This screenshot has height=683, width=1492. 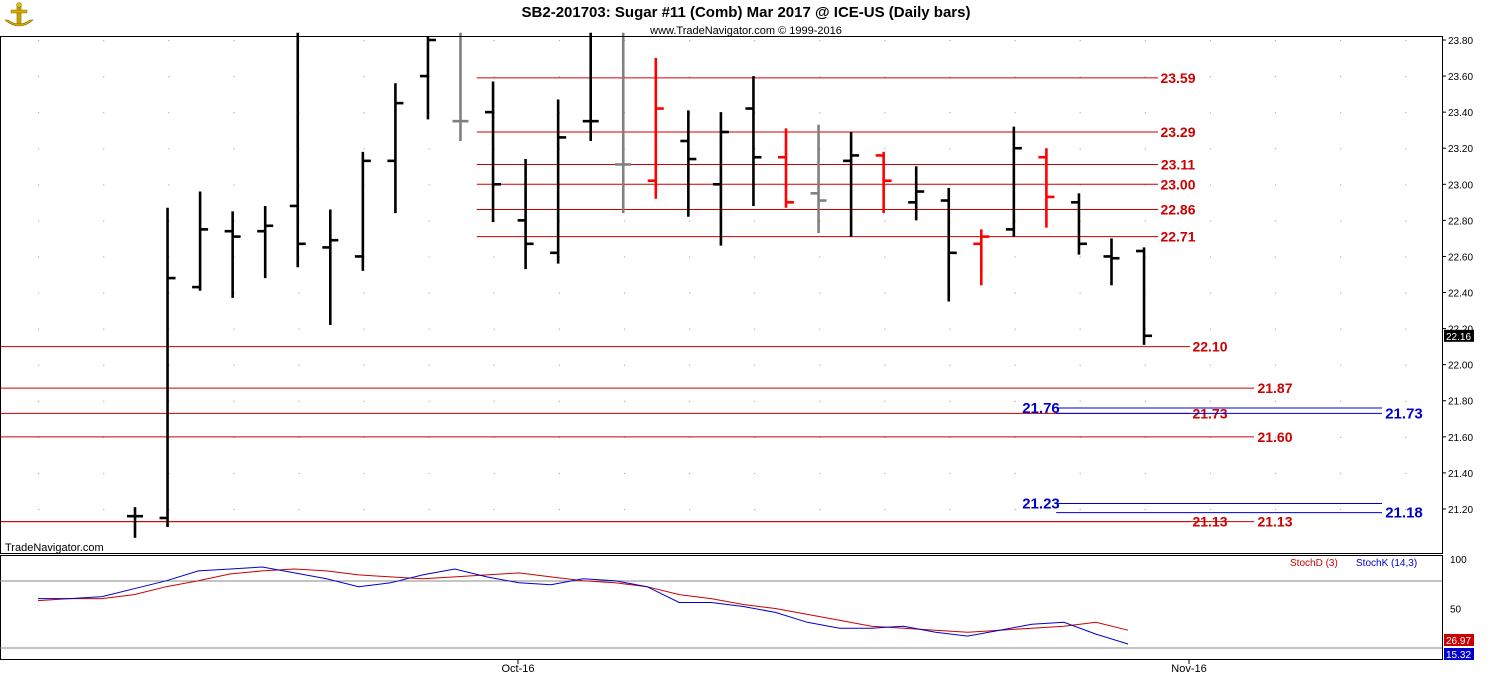 I want to click on level-label: 21.13, so click(x=1274, y=522).